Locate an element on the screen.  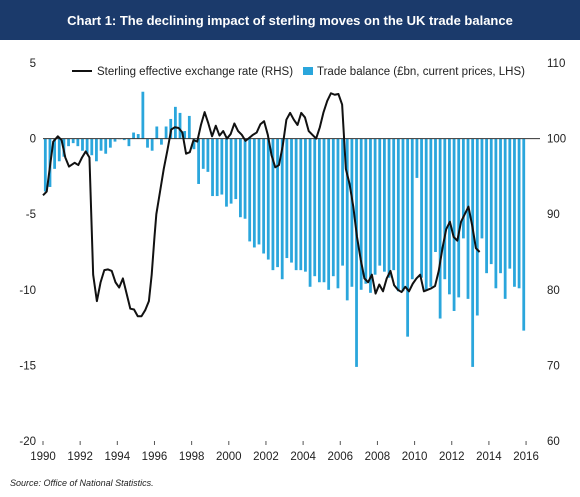
y-left-tick-label: 0 is located at coordinates (33, 140).